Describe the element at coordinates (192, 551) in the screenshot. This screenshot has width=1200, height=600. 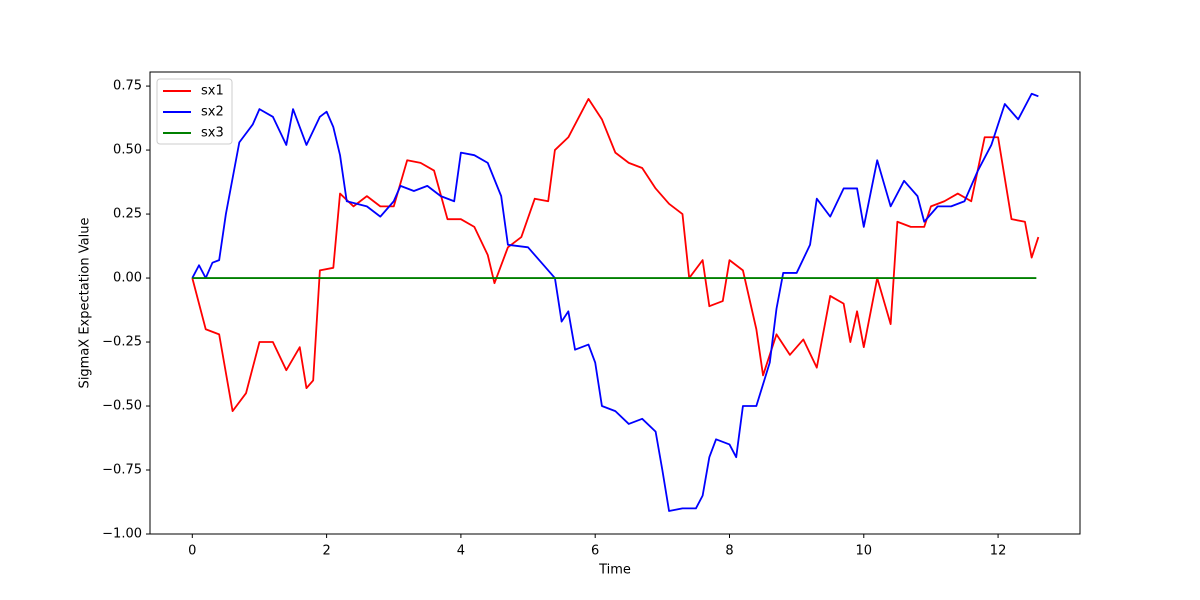
I see `x-tick-label: 0` at that location.